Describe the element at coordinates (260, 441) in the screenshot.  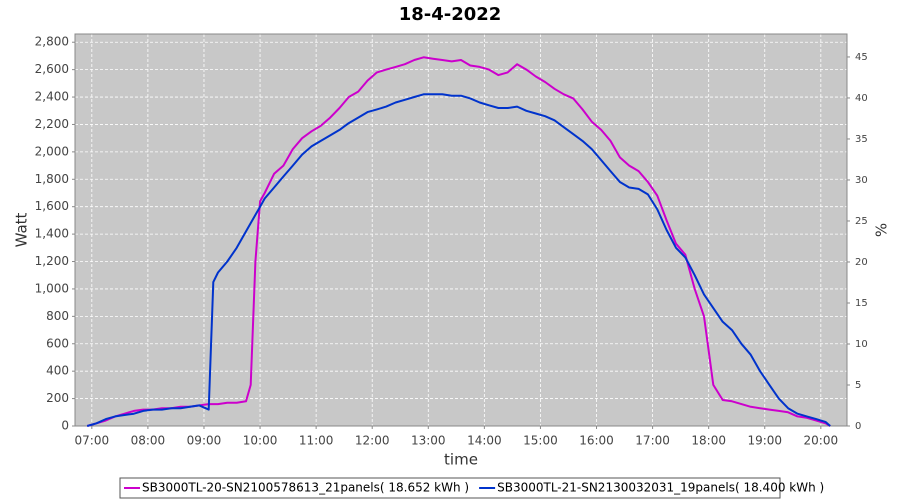
I see `x-tick-label: 10:00` at that location.